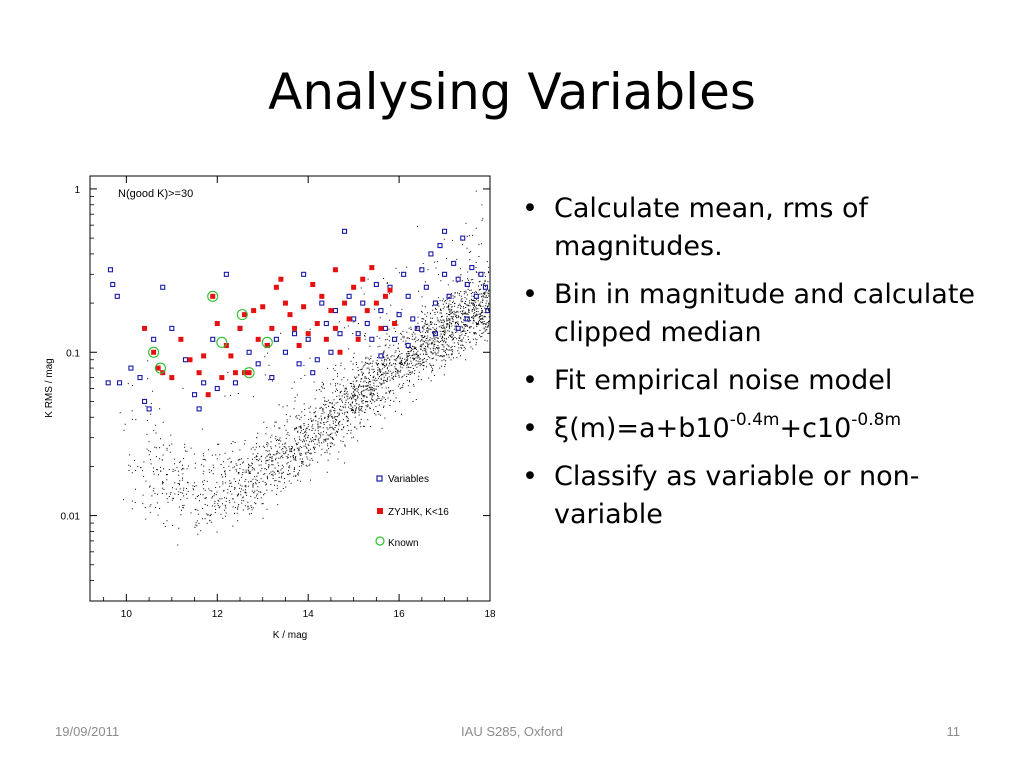 The image size is (1024, 768). Describe the element at coordinates (876, 420) in the screenshot. I see `formula-exponent-2: -0.8m` at that location.